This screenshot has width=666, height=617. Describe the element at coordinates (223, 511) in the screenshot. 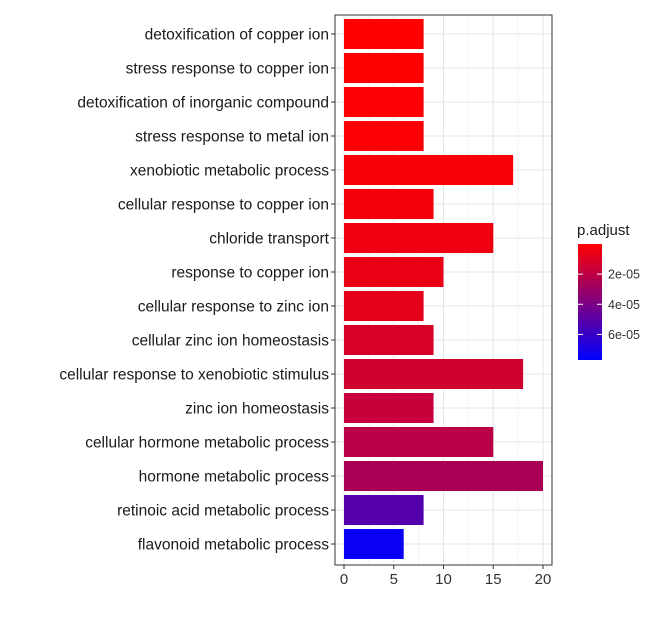

I see `category-label: retinoic acid metabolic process` at that location.